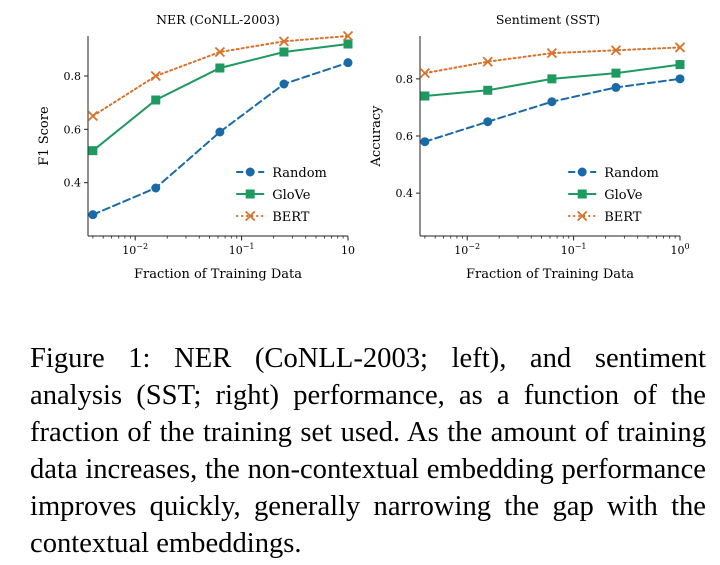  What do you see at coordinates (218, 19) in the screenshot?
I see `chart-title: NER (CoNLL-2003)` at bounding box center [218, 19].